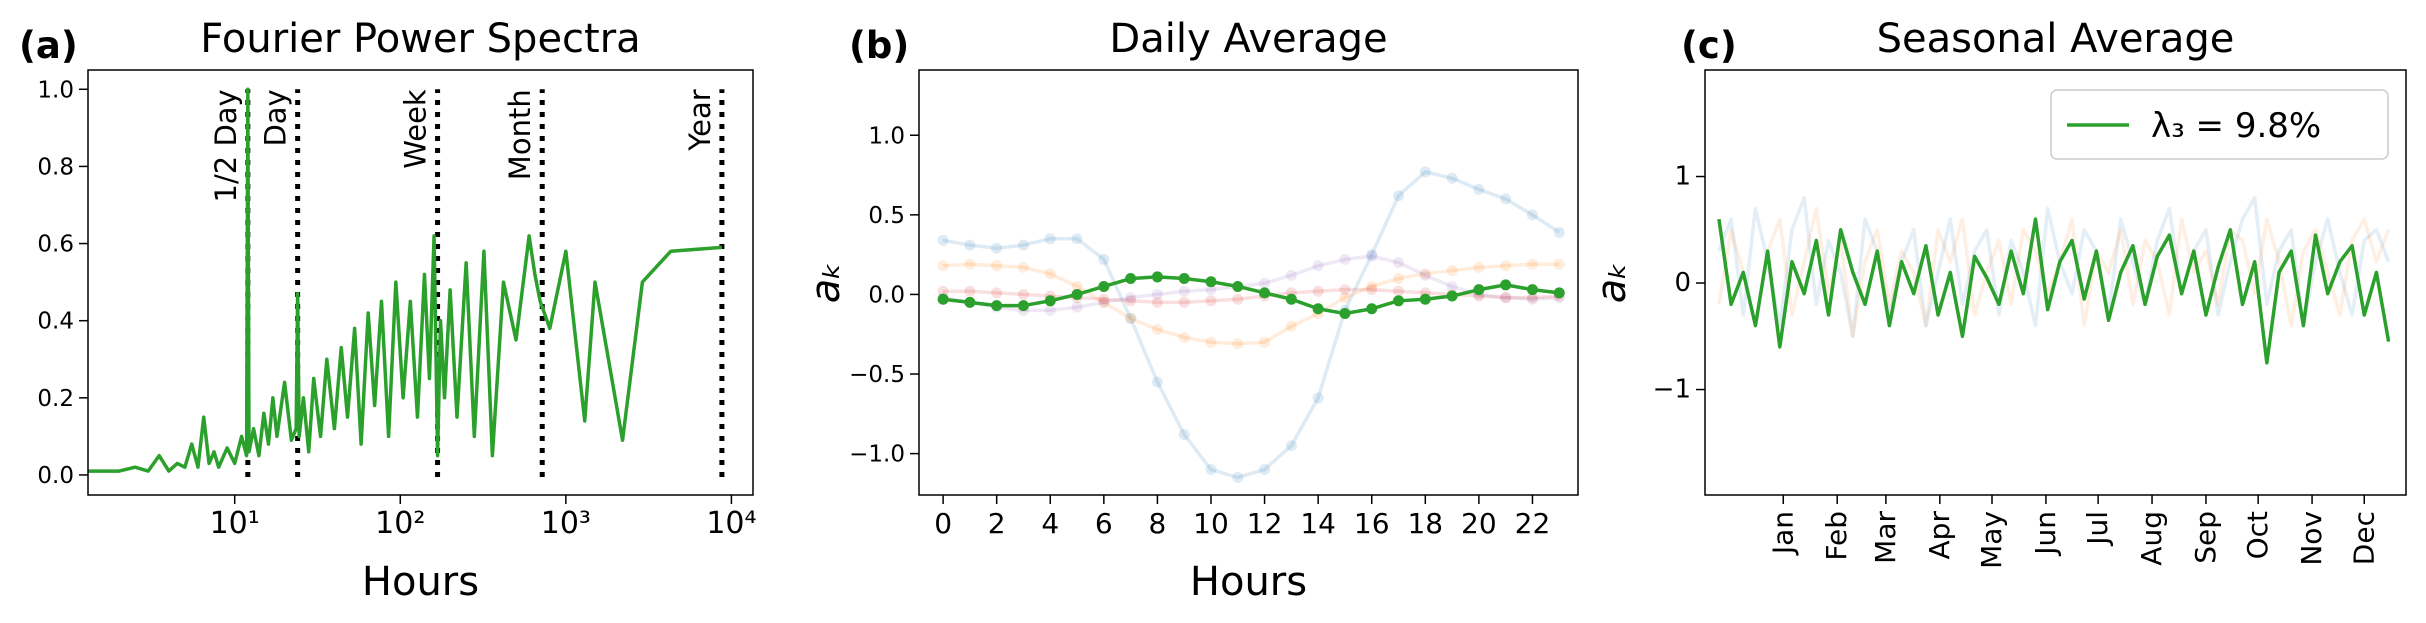 The image size is (2426, 623). I want to click on legend-label: λ₃ = 9.8%, so click(2236, 126).